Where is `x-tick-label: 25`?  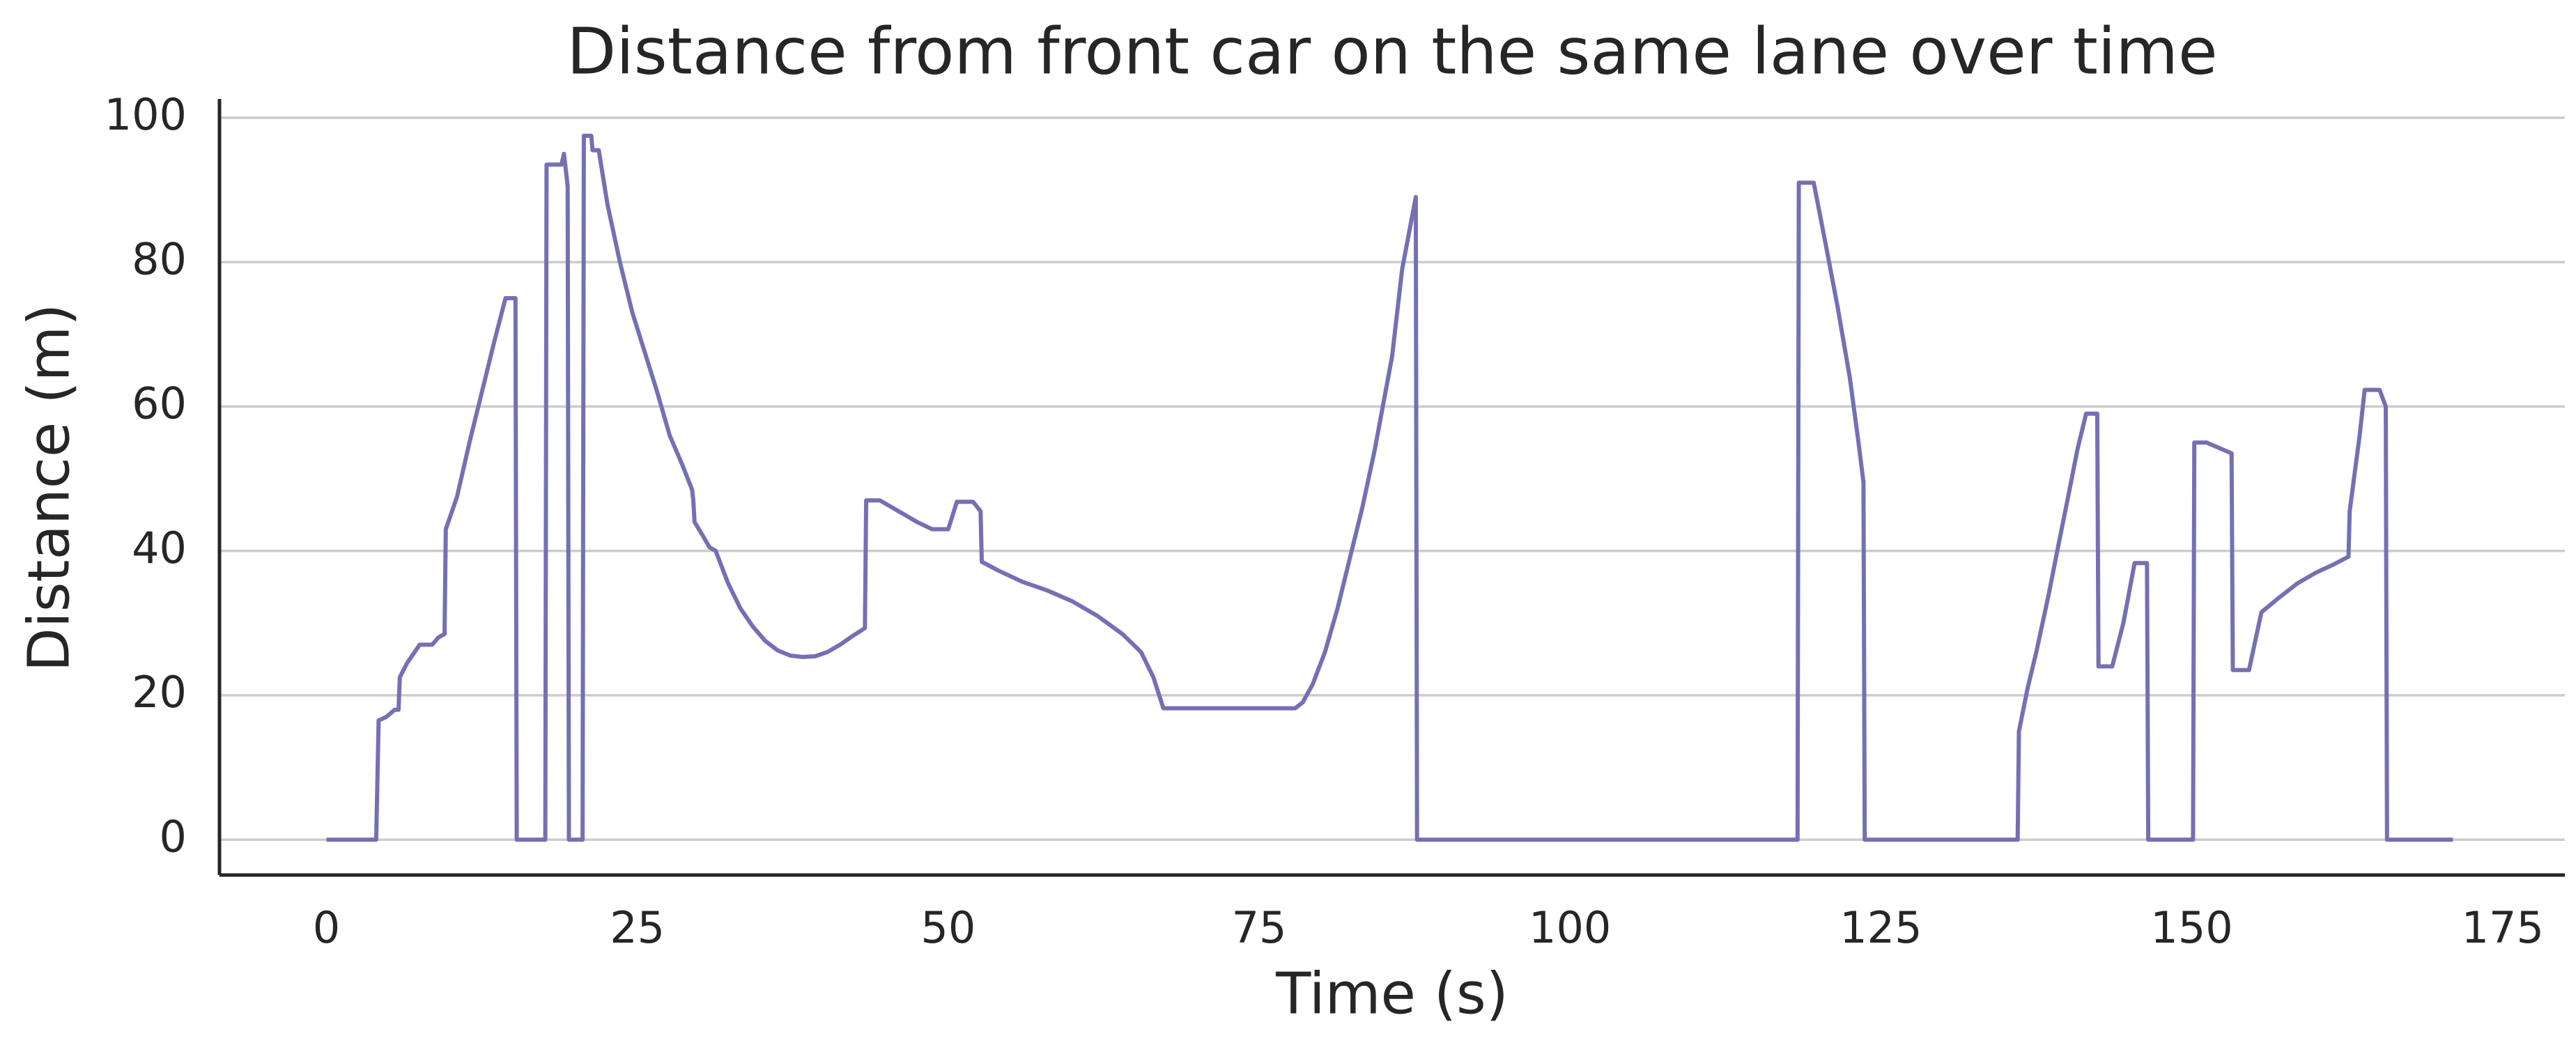 x-tick-label: 25 is located at coordinates (637, 928).